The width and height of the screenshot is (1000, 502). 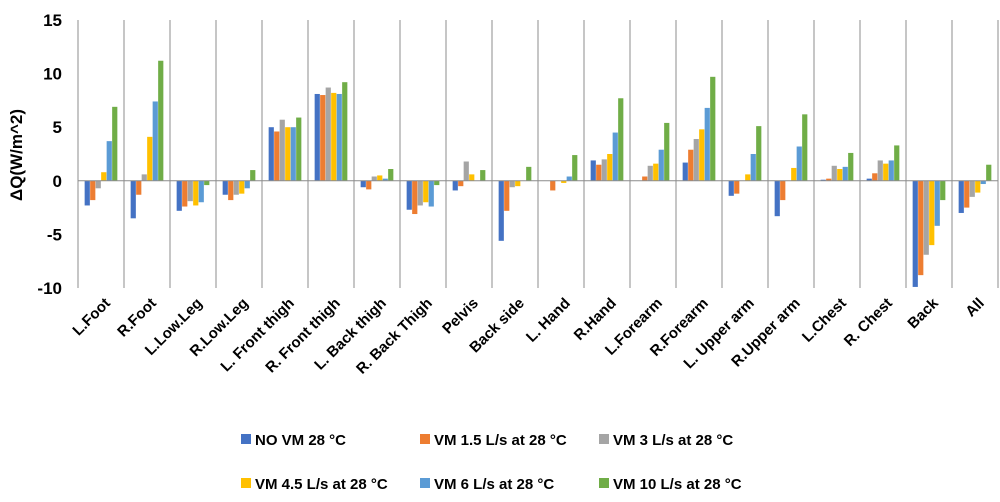 I want to click on y-tick-label: 15, so click(x=52, y=20).